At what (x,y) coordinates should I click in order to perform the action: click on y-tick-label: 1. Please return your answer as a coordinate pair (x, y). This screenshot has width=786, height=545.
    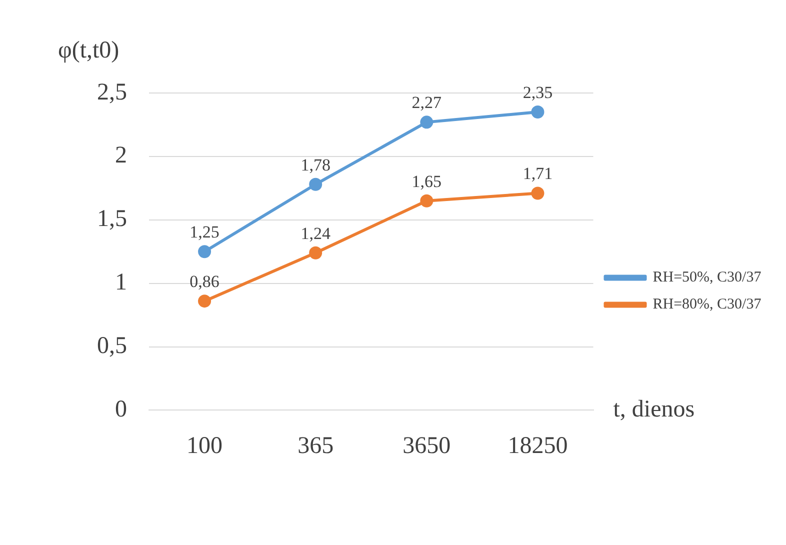
    Looking at the image, I should click on (121, 283).